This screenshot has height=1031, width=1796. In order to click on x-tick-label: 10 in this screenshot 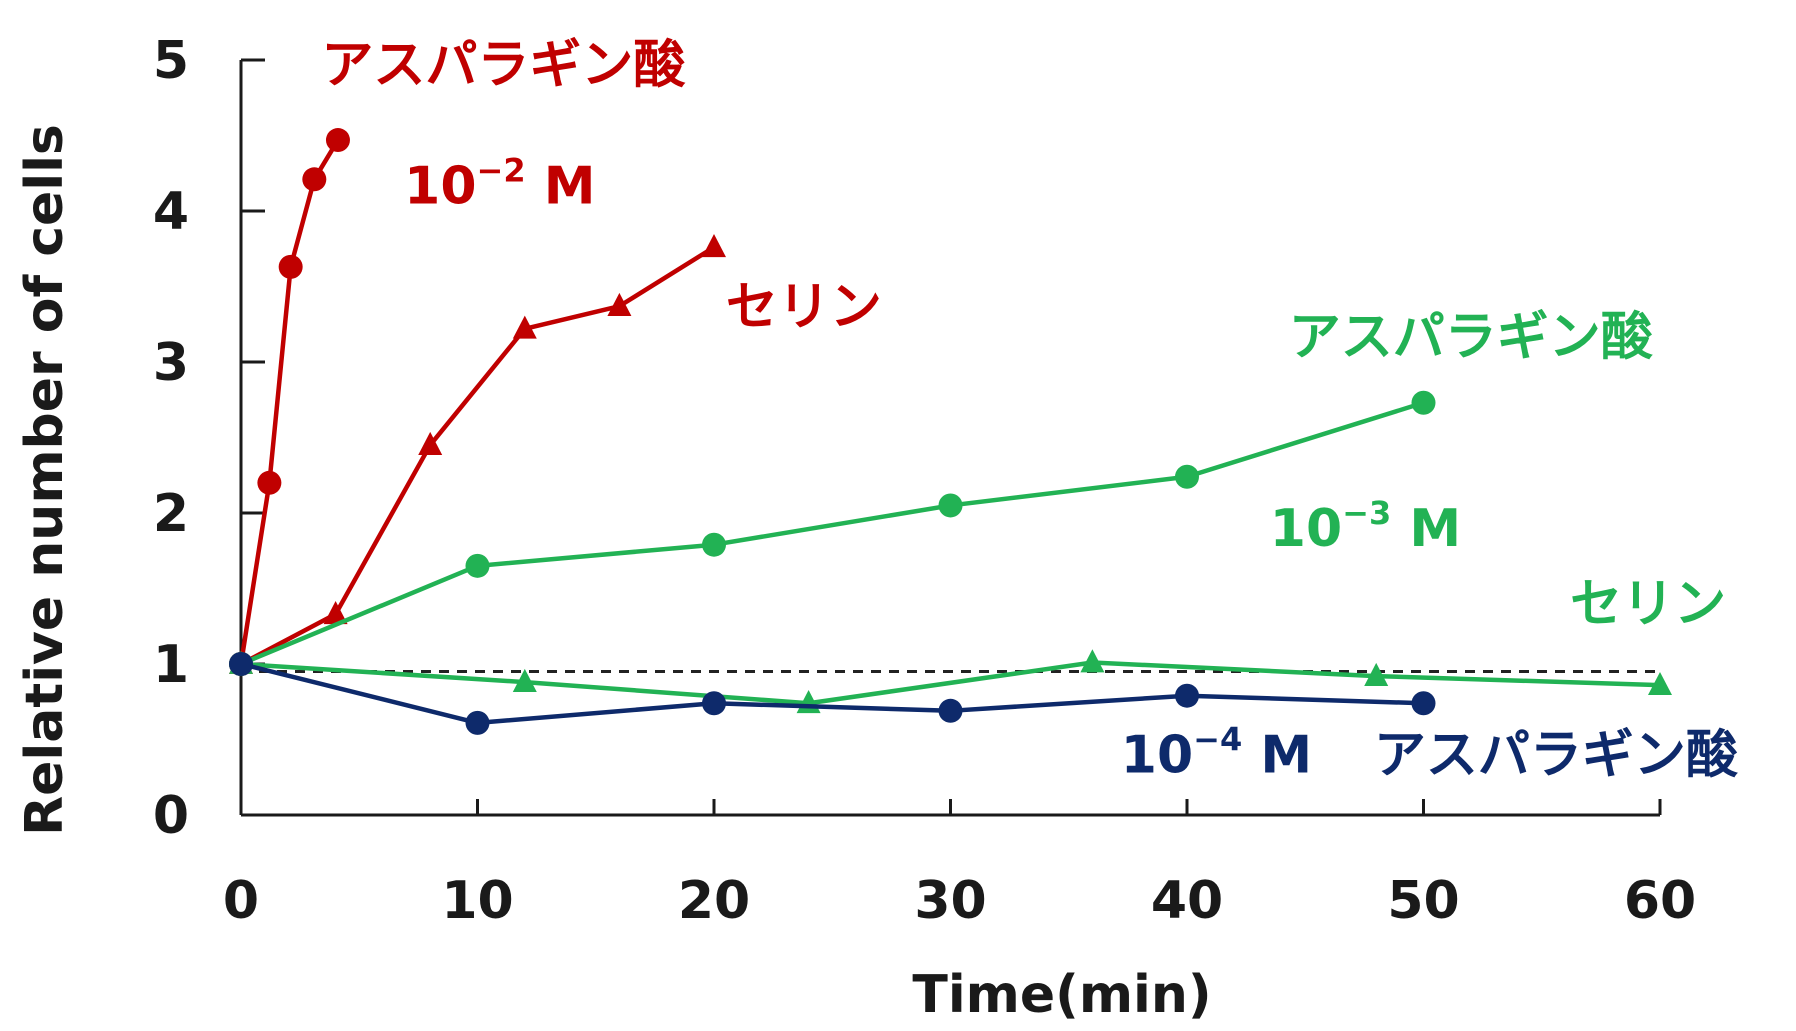, I will do `click(477, 901)`.